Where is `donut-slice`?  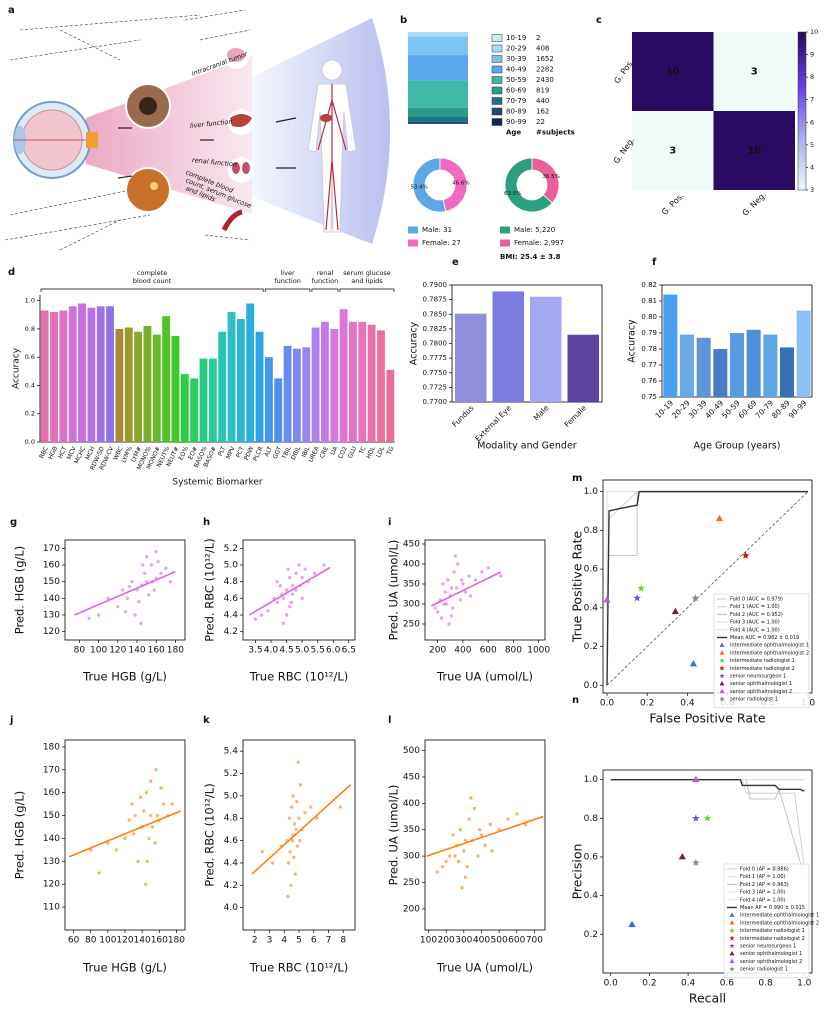 donut-slice is located at coordinates (528, 185).